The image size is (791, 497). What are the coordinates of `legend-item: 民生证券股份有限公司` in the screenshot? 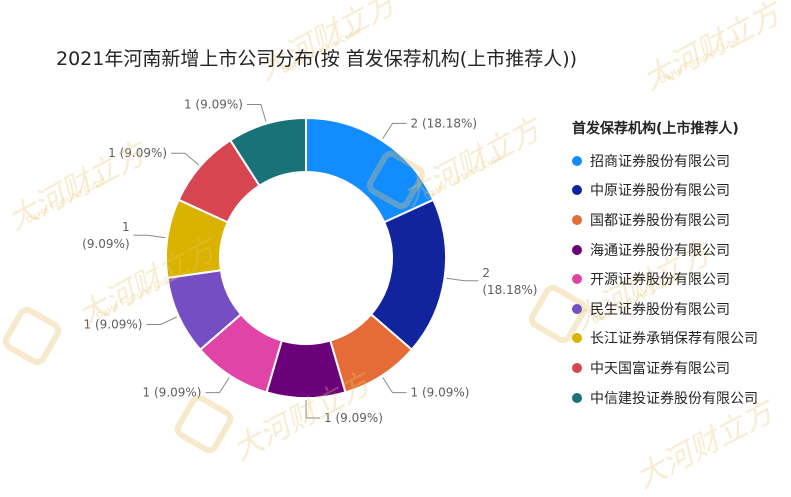 It's located at (665, 309).